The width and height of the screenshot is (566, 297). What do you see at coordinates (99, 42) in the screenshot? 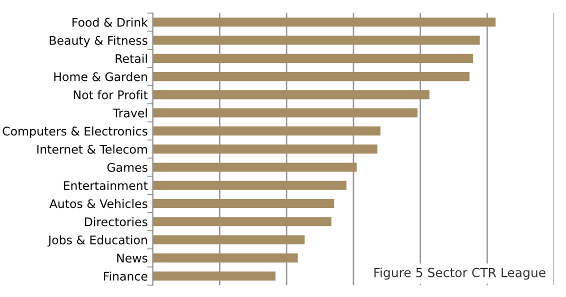
I see `y-tick-label: Beauty & Fitness` at bounding box center [99, 42].